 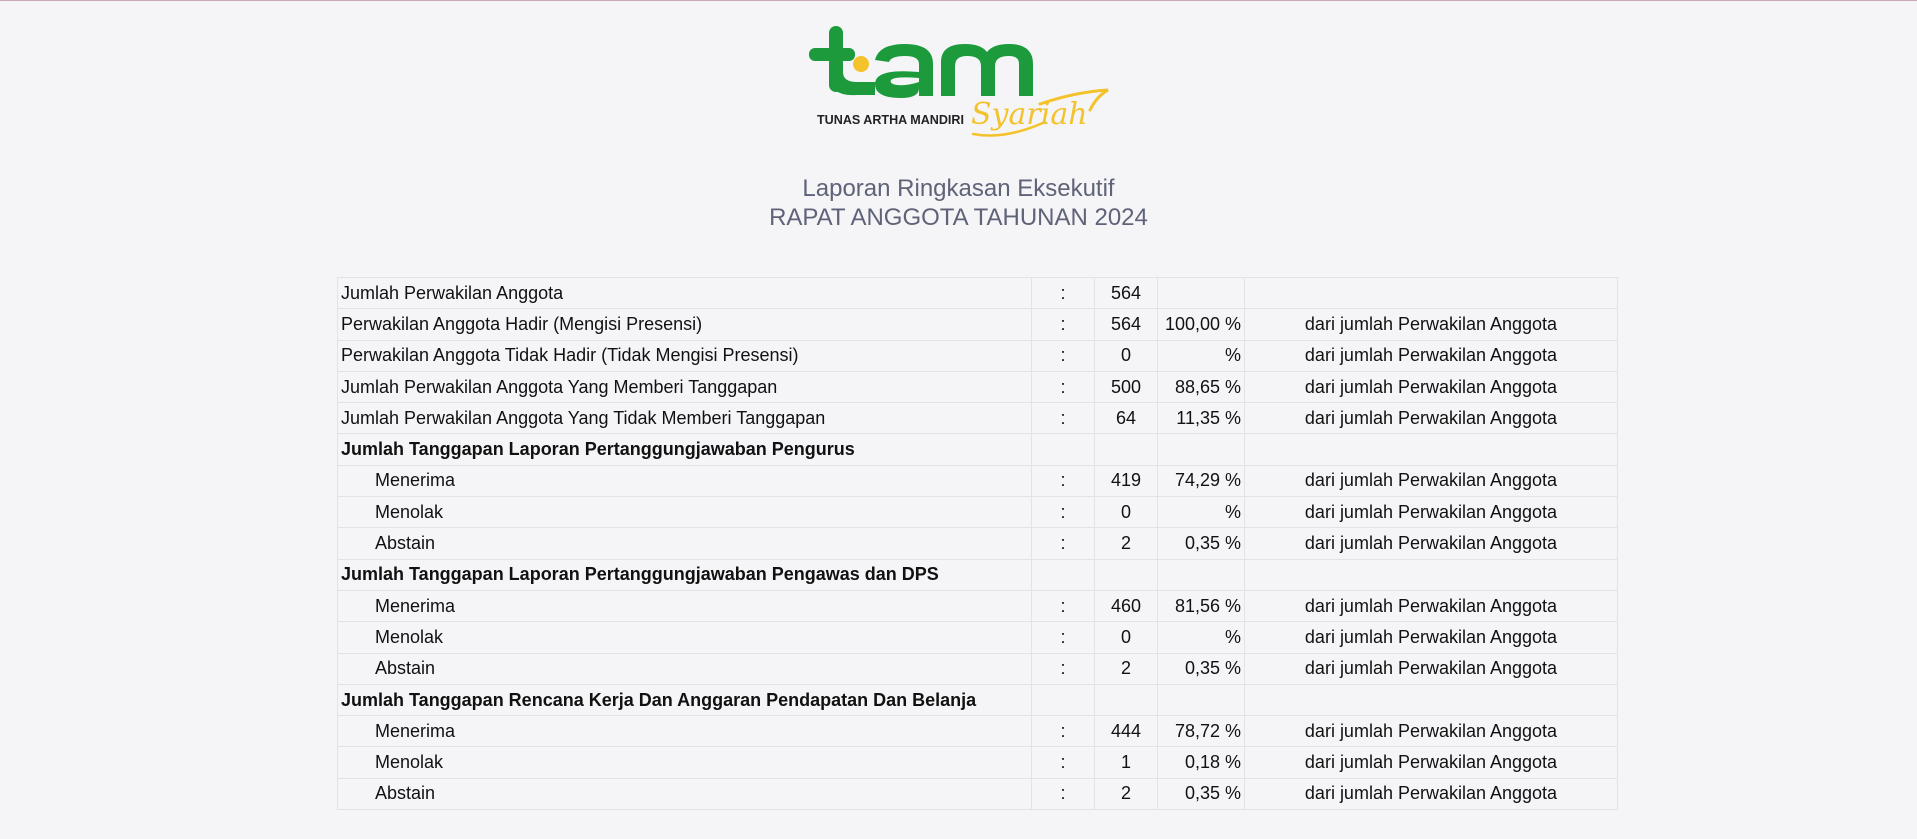 I want to click on row-percentage: 81,56 %, so click(x=1201, y=606).